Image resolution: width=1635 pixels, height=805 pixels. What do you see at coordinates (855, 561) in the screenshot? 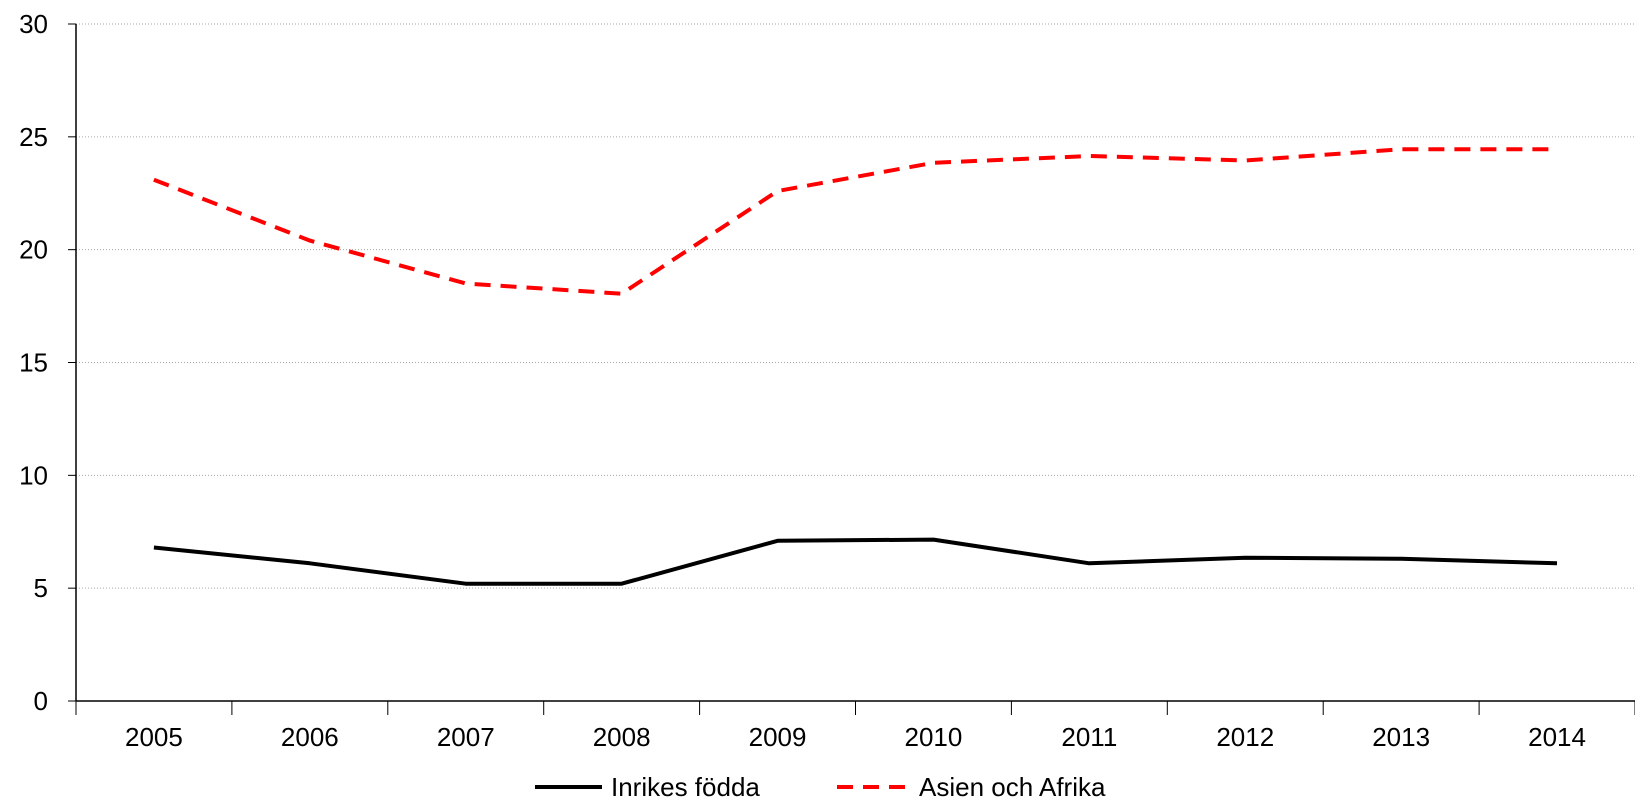
I see `series-line-inrikes-fodda` at bounding box center [855, 561].